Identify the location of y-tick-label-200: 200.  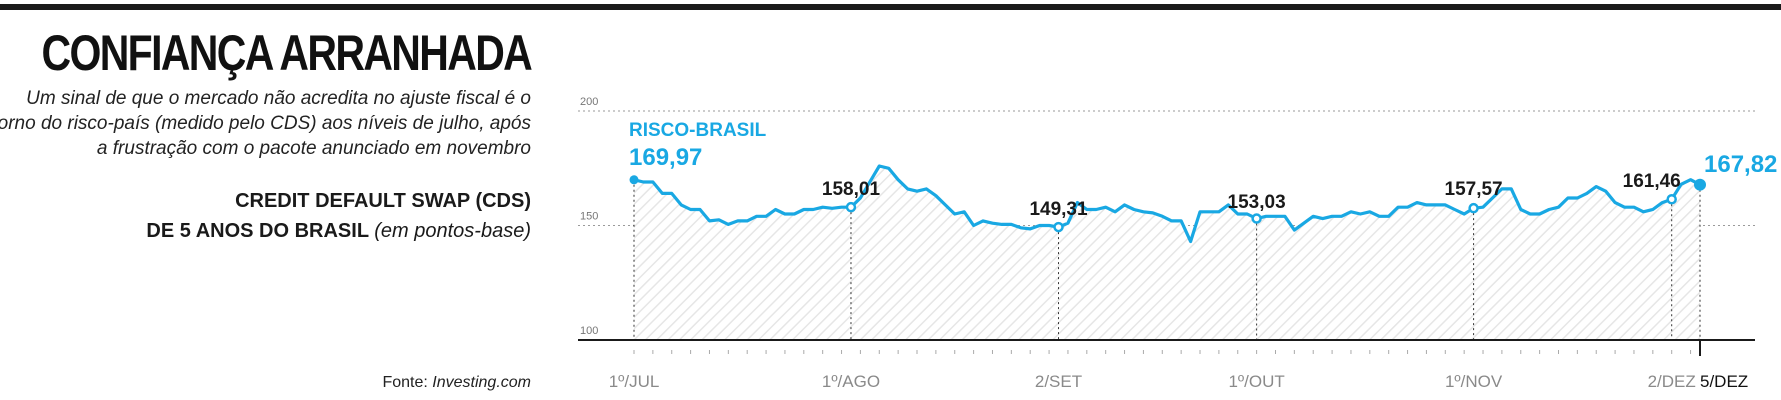
(589, 102).